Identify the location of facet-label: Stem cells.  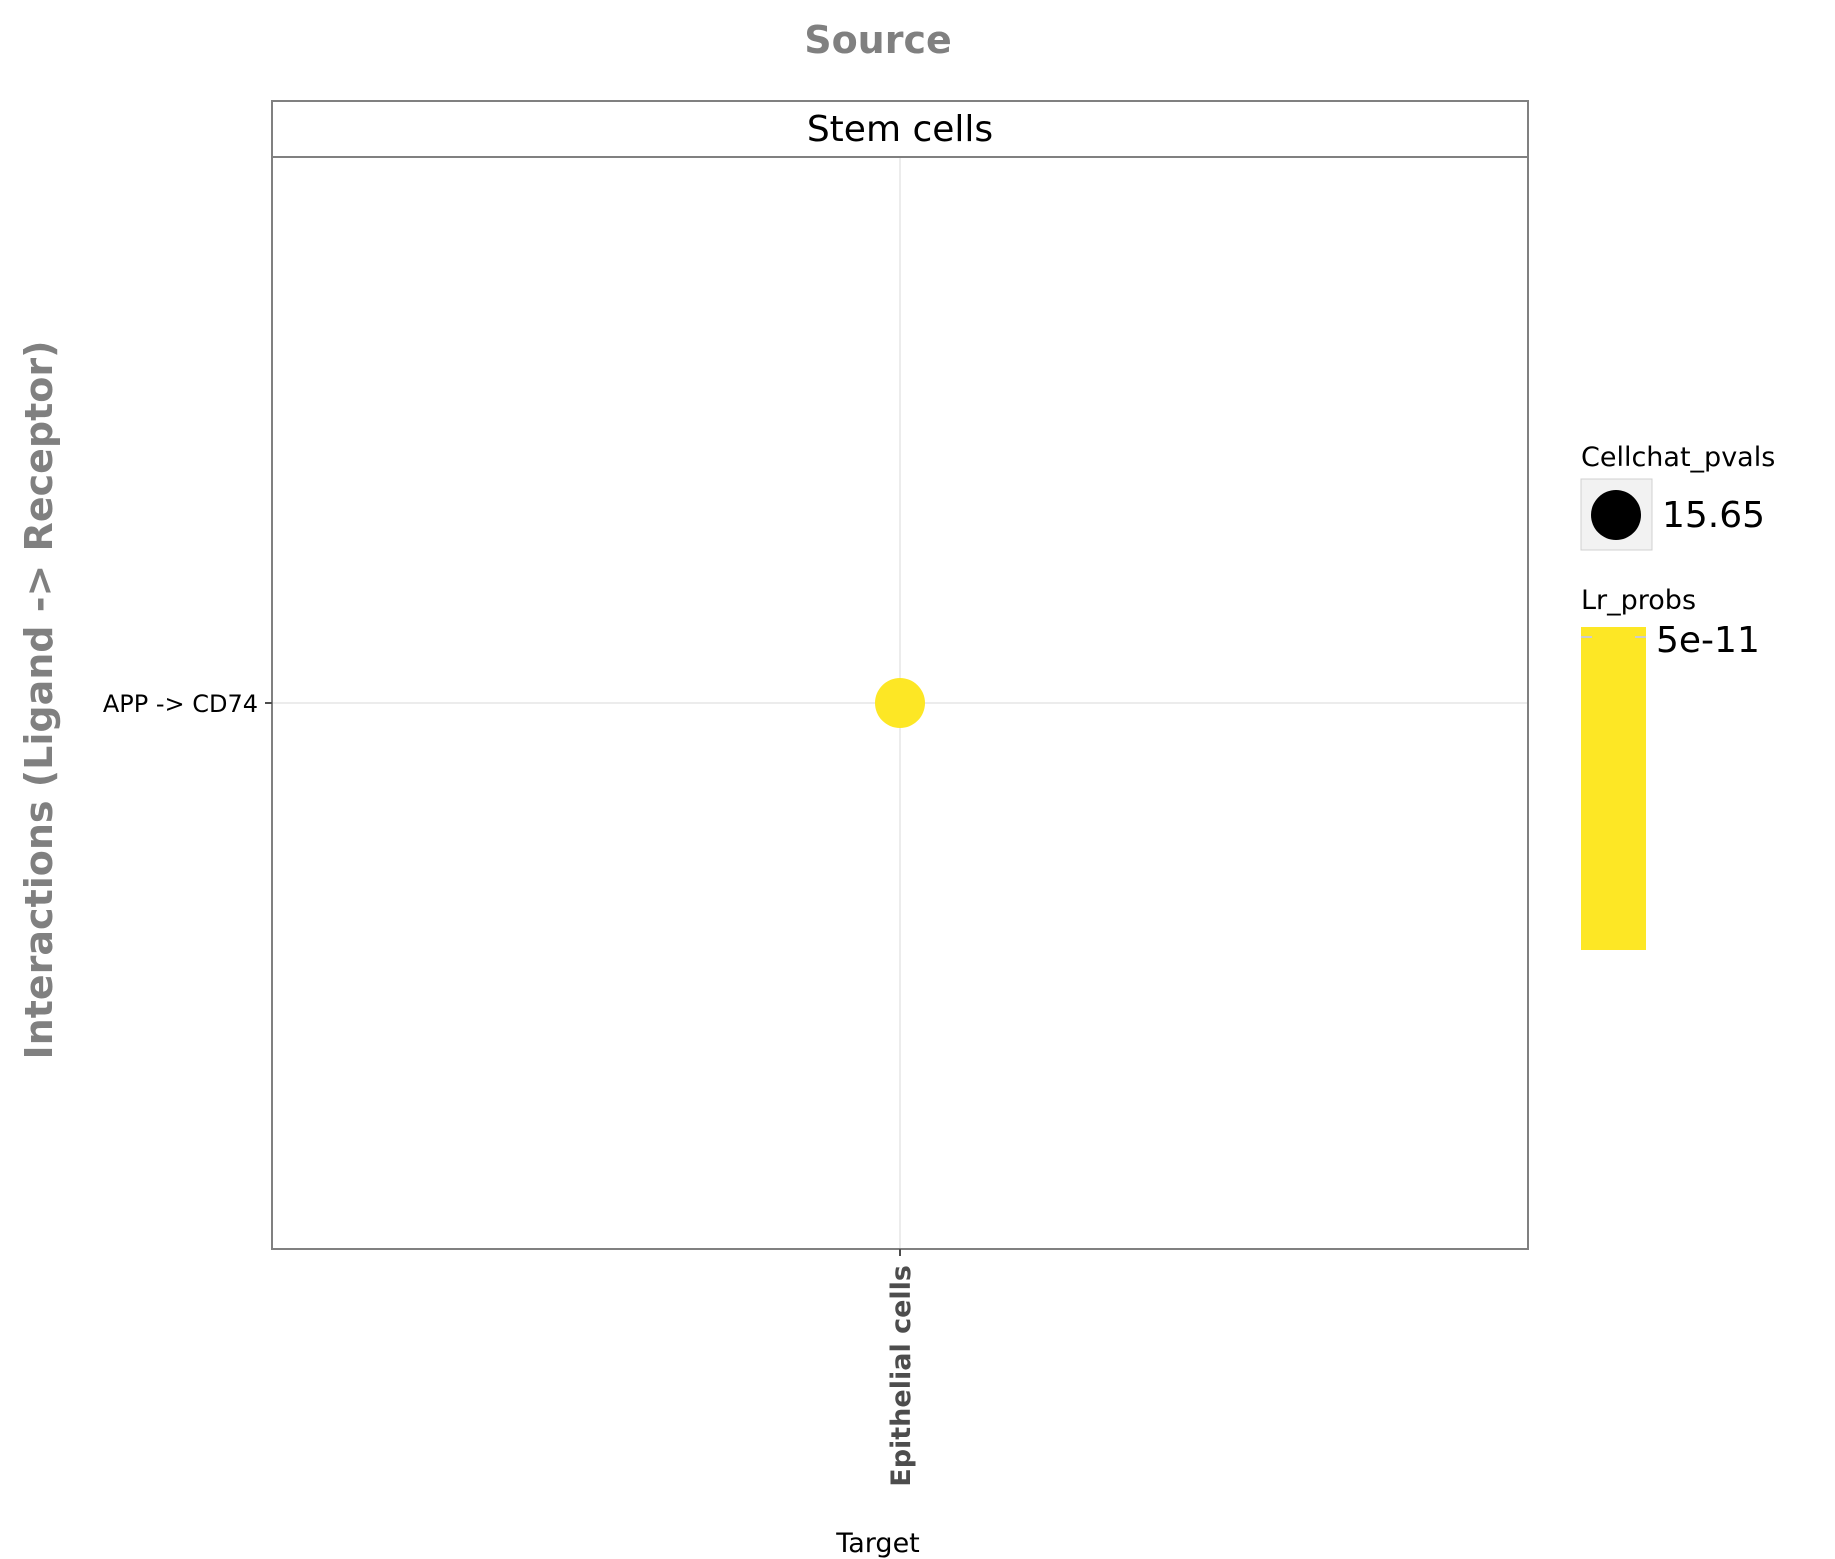
(900, 129).